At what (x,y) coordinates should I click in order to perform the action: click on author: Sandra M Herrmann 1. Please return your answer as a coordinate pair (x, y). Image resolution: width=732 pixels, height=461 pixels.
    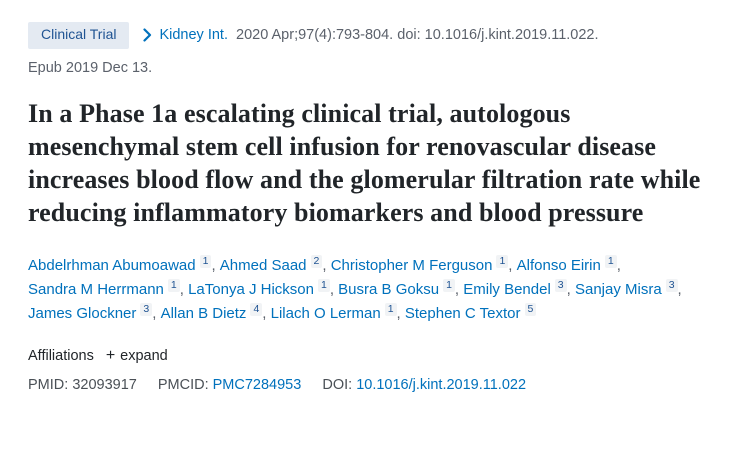
    Looking at the image, I should click on (108, 288).